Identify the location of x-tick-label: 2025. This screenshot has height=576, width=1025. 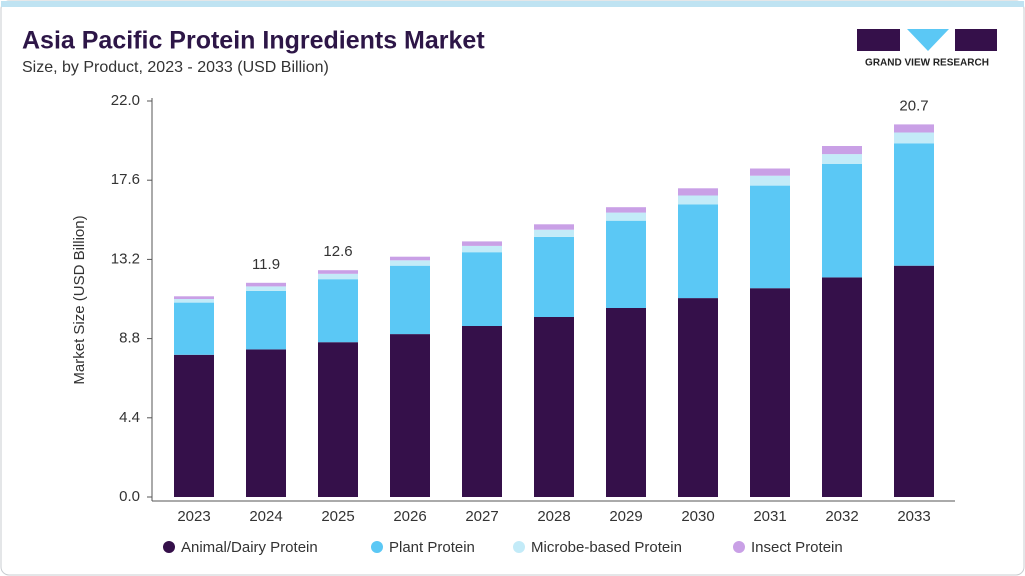
(337, 516).